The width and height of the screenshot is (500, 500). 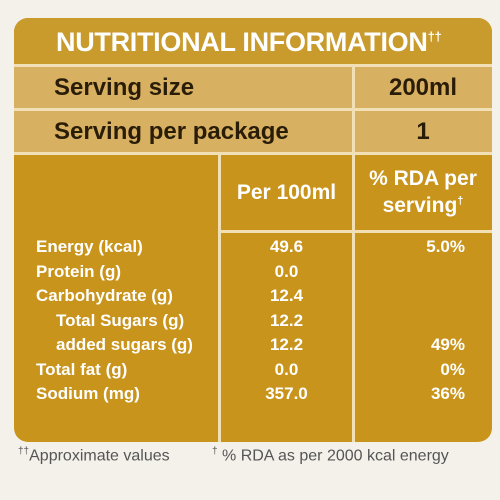 What do you see at coordinates (445, 246) in the screenshot?
I see `rda-value: 5.0%` at bounding box center [445, 246].